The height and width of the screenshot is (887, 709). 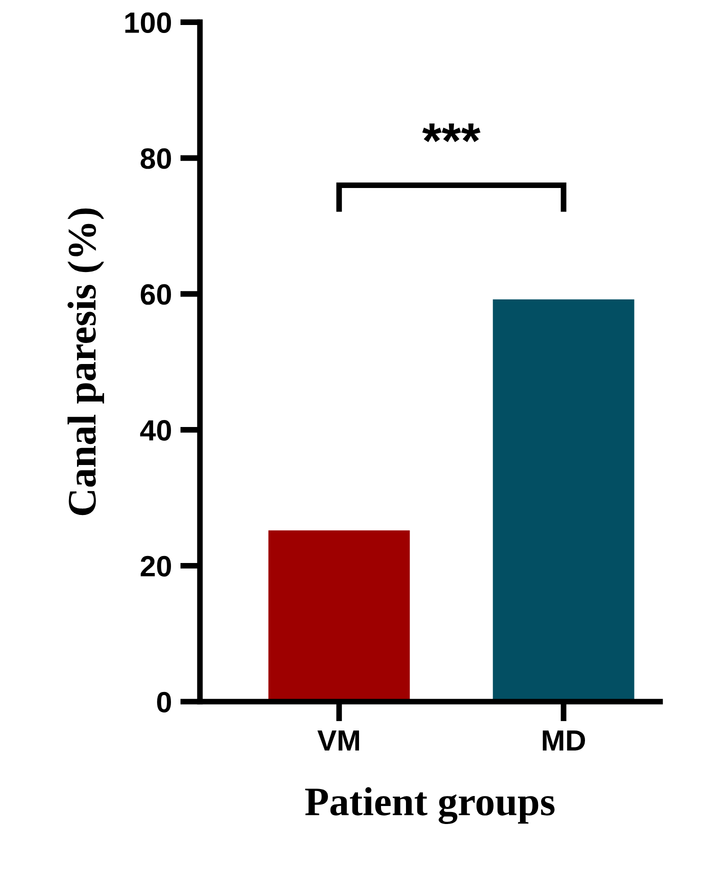 I want to click on x-axis-title: Patient groups, so click(x=430, y=805).